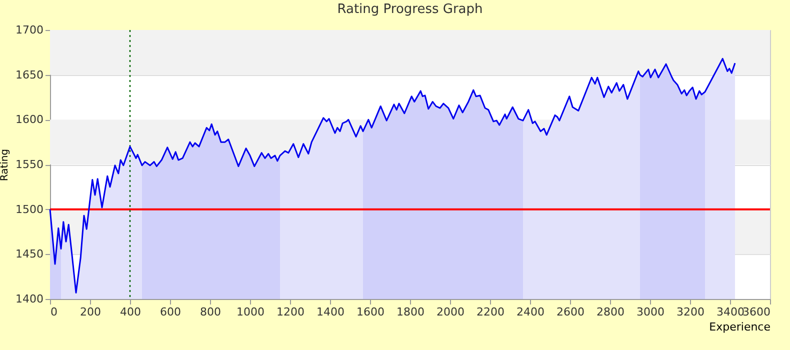 The image size is (790, 350). Describe the element at coordinates (250, 312) in the screenshot. I see `x-tick-label: 1000` at that location.